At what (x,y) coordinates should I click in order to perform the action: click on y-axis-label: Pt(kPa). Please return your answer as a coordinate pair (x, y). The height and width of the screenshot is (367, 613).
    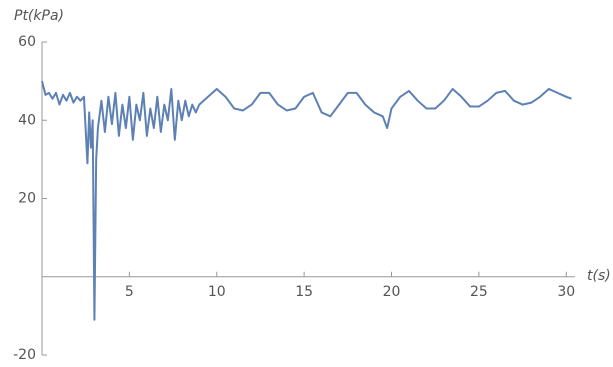
    Looking at the image, I should click on (39, 16).